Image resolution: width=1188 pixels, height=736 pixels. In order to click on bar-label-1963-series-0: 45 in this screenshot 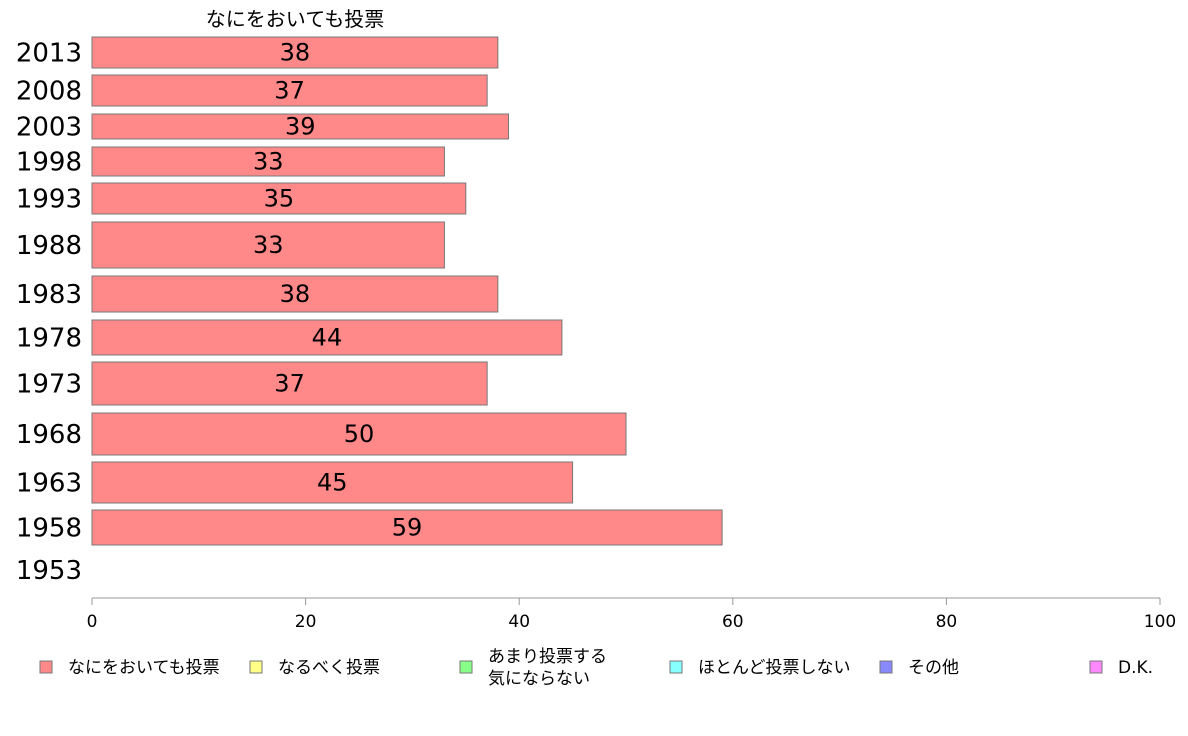, I will do `click(332, 483)`.